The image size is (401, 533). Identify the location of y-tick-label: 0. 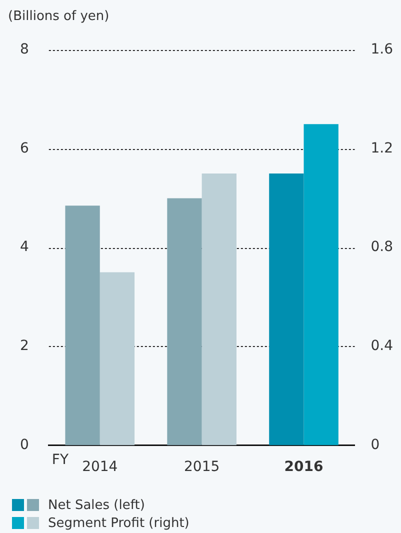
(24, 444).